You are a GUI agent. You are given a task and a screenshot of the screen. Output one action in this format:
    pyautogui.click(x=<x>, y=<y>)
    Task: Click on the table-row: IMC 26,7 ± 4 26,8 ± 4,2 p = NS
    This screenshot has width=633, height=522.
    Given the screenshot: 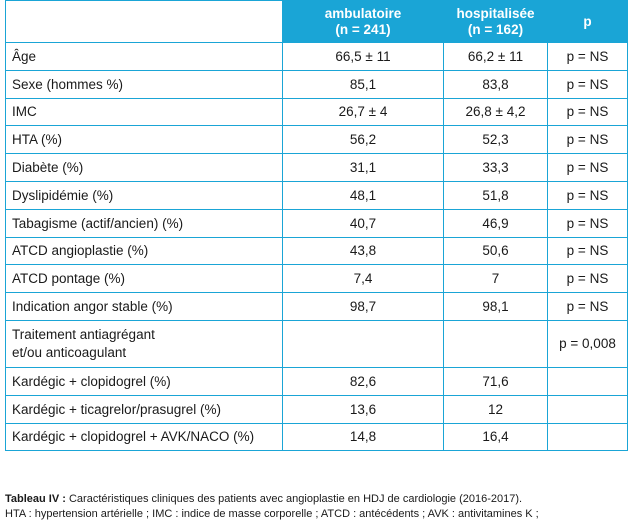 What is the action you would take?
    pyautogui.click(x=316, y=112)
    